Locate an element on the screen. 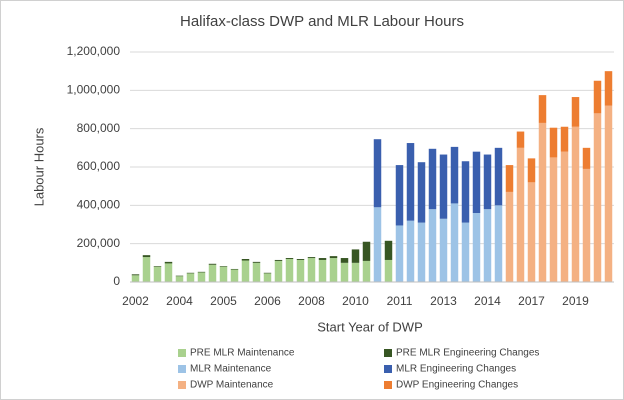  y-tick-label: 600,000 is located at coordinates (99, 166).